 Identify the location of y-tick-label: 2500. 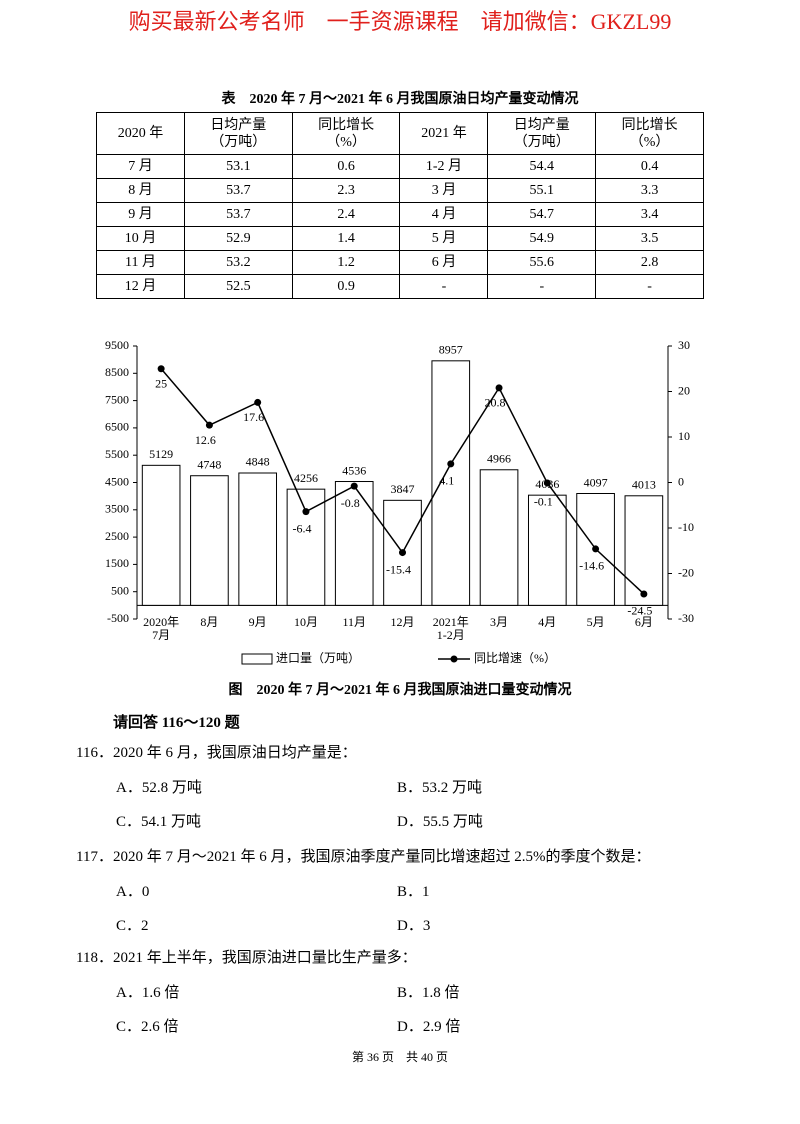
(117, 536).